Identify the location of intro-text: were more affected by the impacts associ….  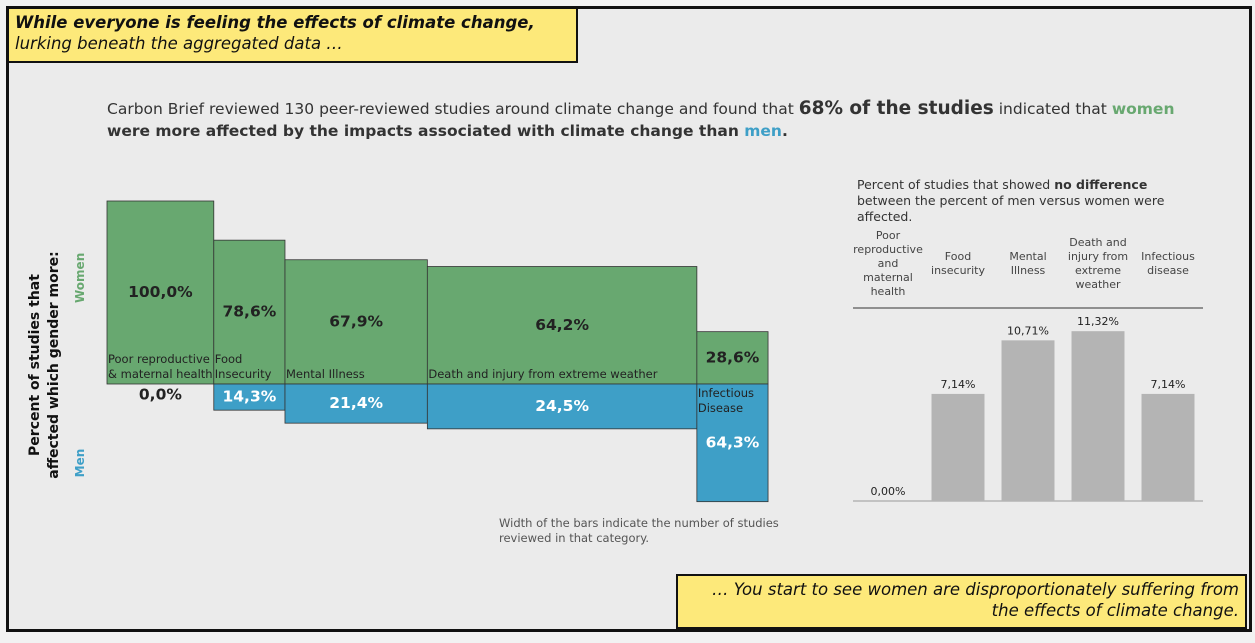
(426, 131).